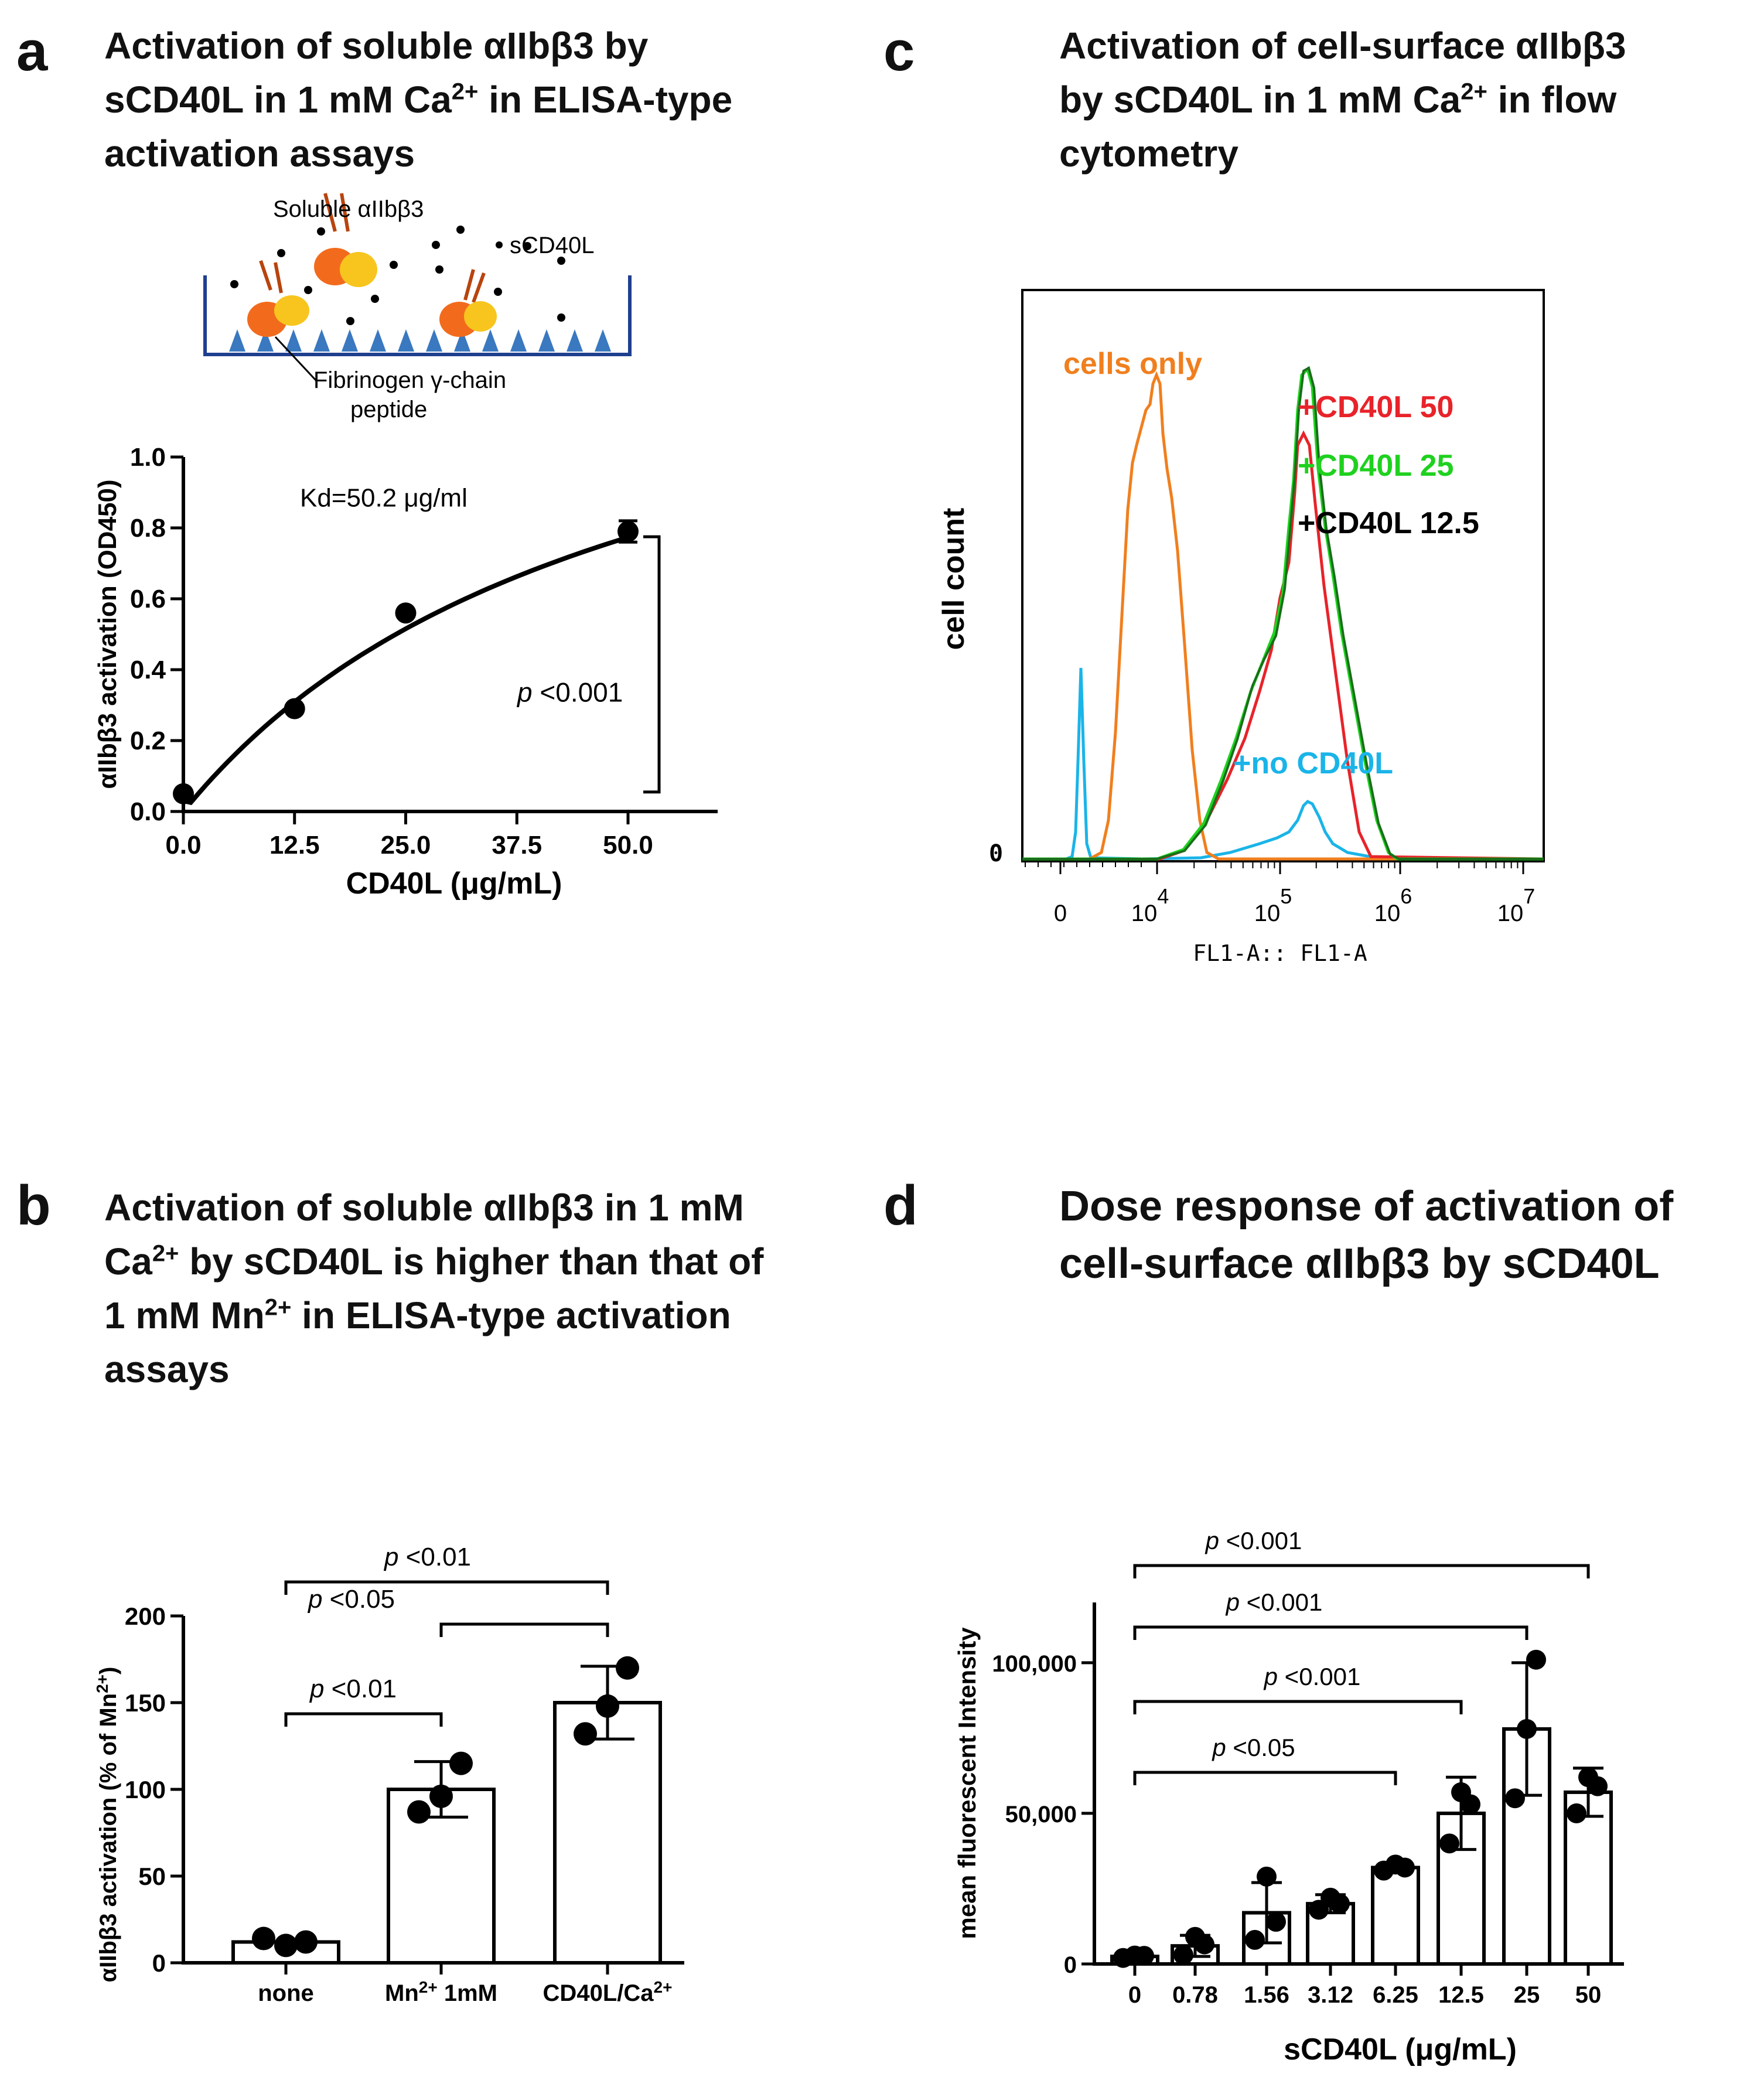 This screenshot has width=1764, height=2087. Describe the element at coordinates (1461, 1995) in the screenshot. I see `x-tick-label: 12.5` at that location.